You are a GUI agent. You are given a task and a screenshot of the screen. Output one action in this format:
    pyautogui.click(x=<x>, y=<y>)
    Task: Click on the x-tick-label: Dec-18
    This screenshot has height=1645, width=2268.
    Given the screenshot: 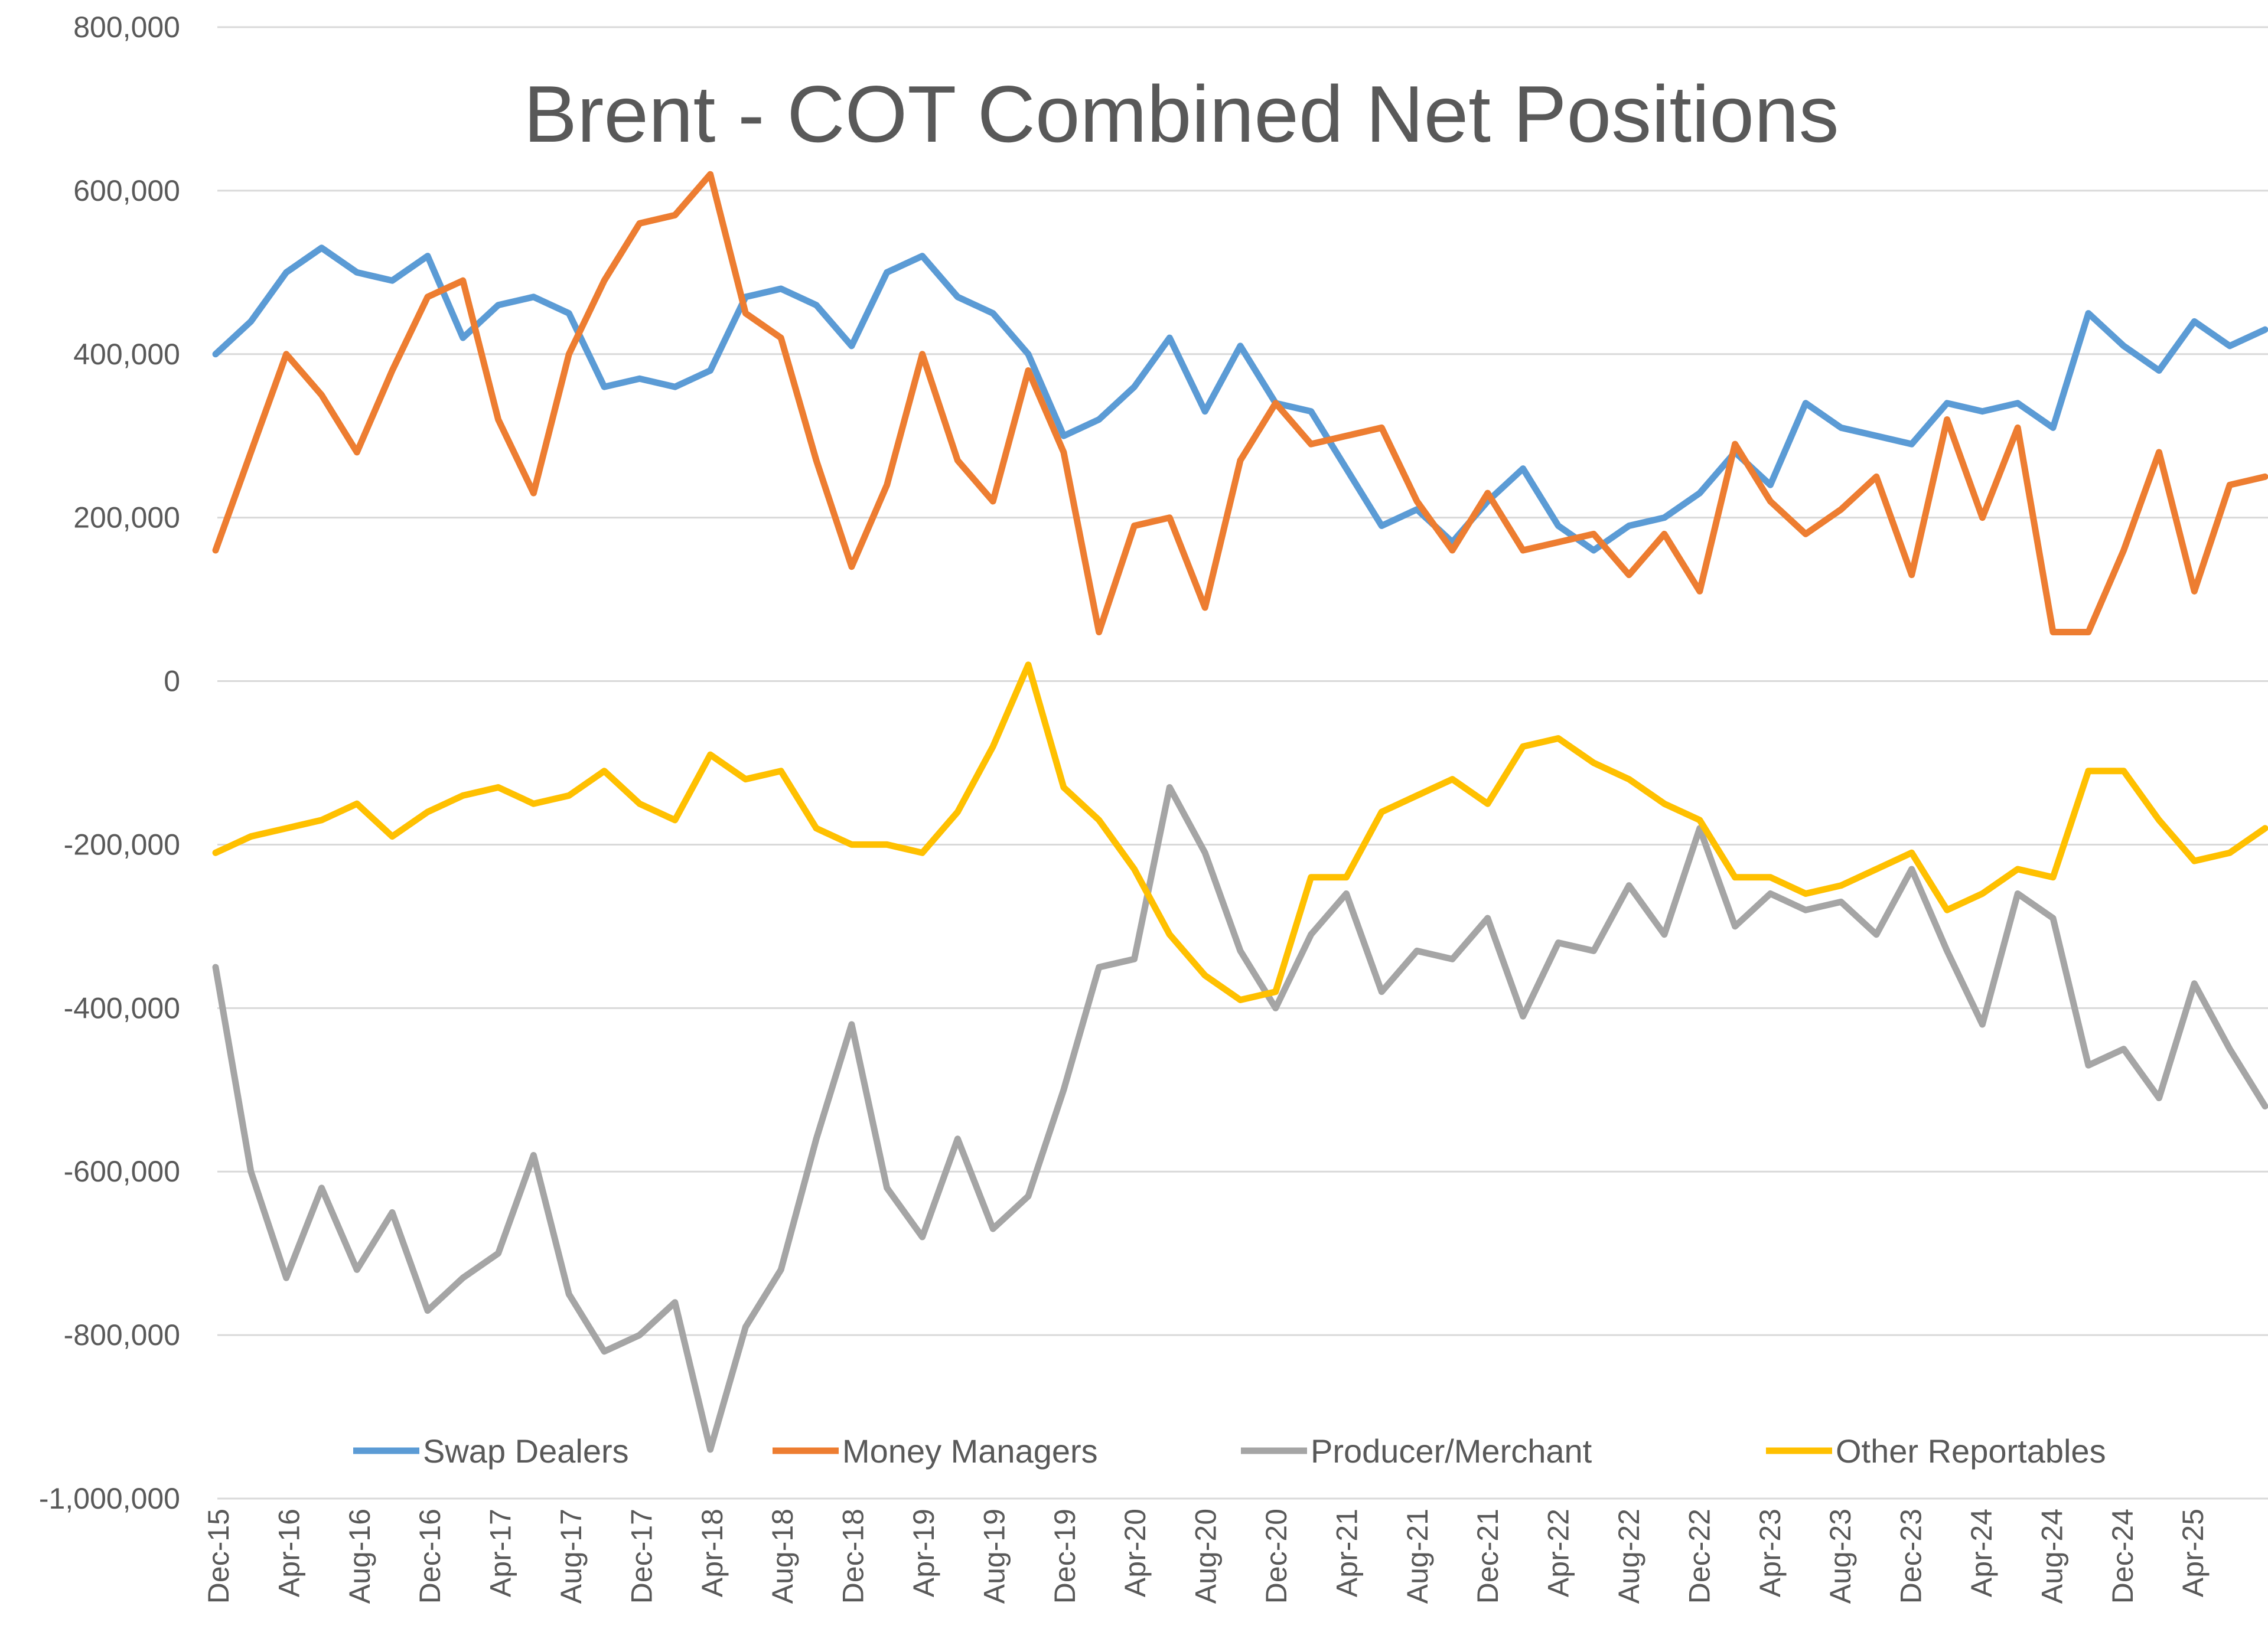 What is the action you would take?
    pyautogui.click(x=853, y=1556)
    